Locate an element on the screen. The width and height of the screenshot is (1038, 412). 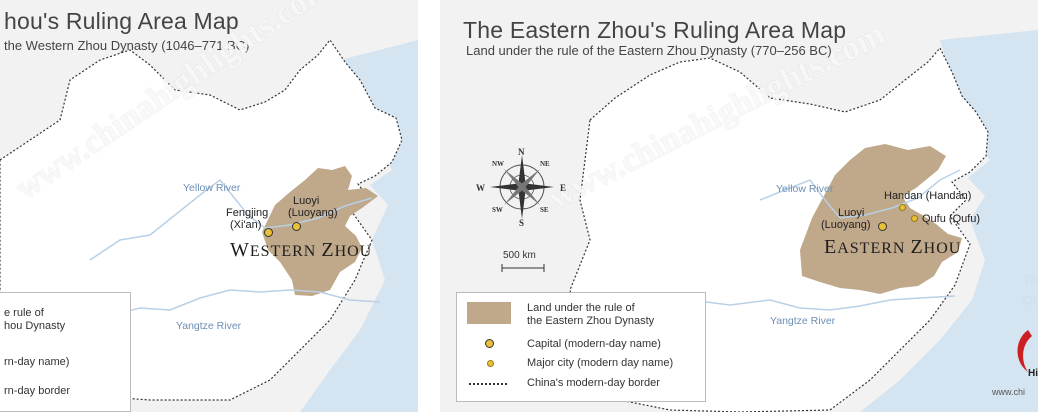
map-subtitle: the Western Zhou Dynasty (1046–771 BC) is located at coordinates (127, 45).